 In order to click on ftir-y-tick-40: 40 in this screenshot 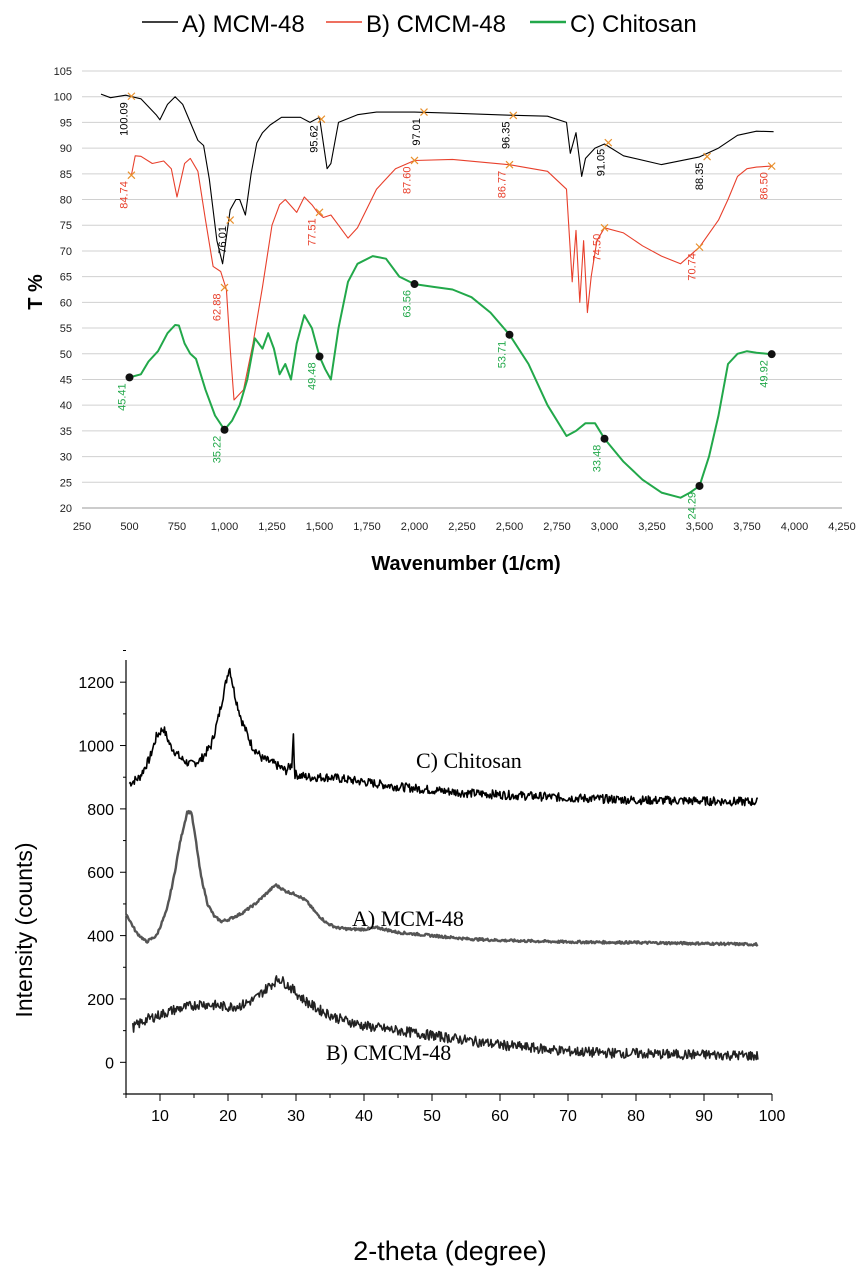, I will do `click(66, 406)`.